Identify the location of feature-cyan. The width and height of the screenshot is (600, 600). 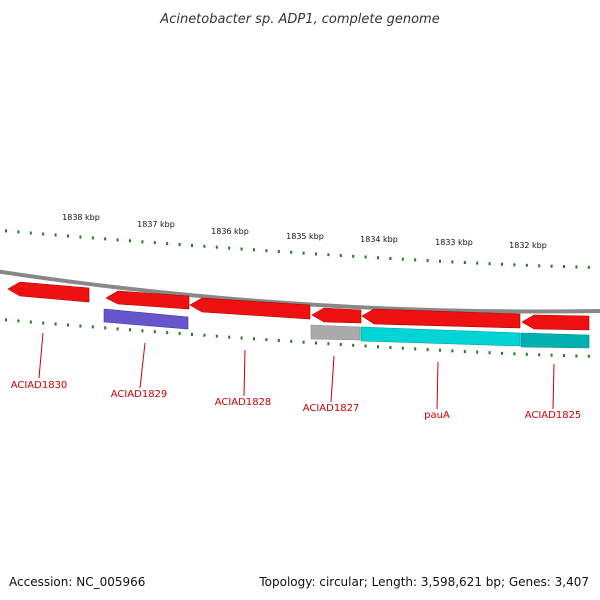
(440, 336).